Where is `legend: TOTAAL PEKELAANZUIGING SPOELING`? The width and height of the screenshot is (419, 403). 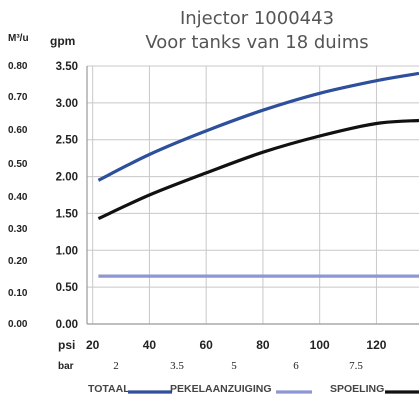 legend: TOTAAL PEKELAANZUIGING SPOELING is located at coordinates (253, 389).